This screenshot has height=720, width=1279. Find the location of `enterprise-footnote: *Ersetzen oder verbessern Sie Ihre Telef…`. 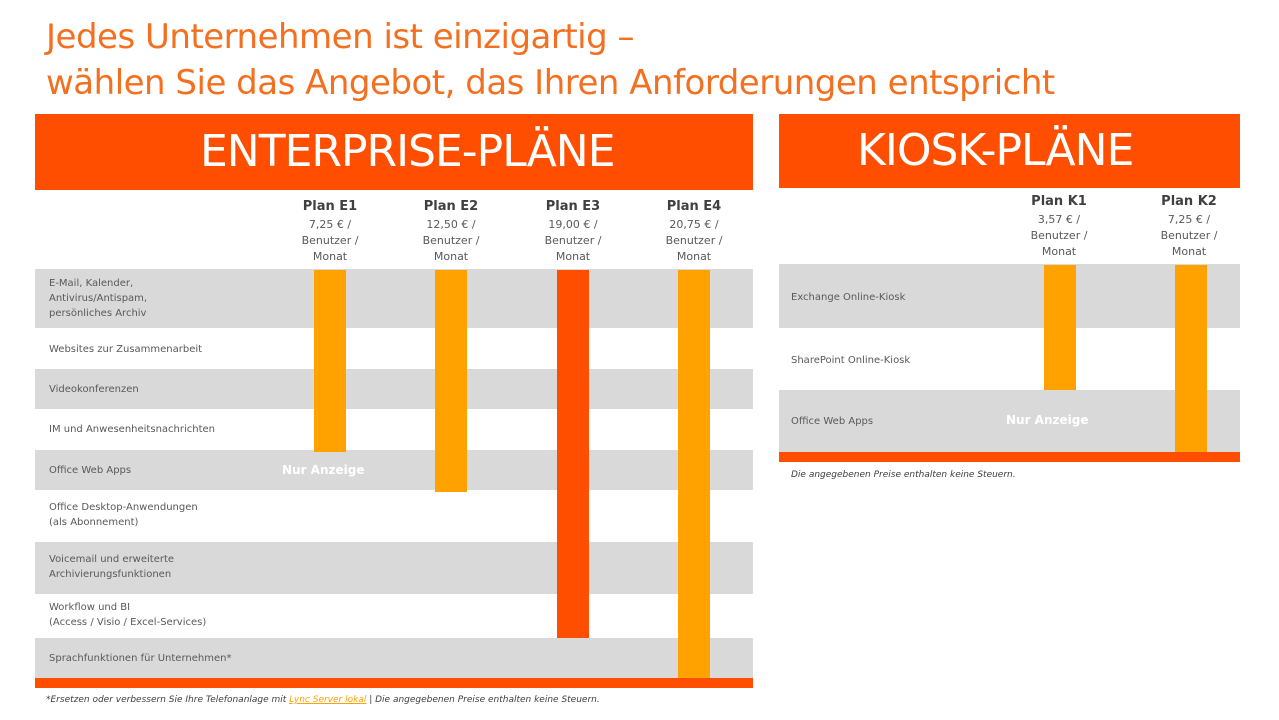

enterprise-footnote: *Ersetzen oder verbessern Sie Ihre Telef… is located at coordinates (323, 700).